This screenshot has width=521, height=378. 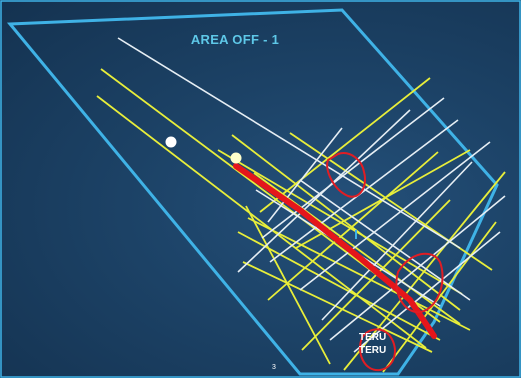 I want to click on map-title: AREA OFF - 1, so click(x=235, y=39).